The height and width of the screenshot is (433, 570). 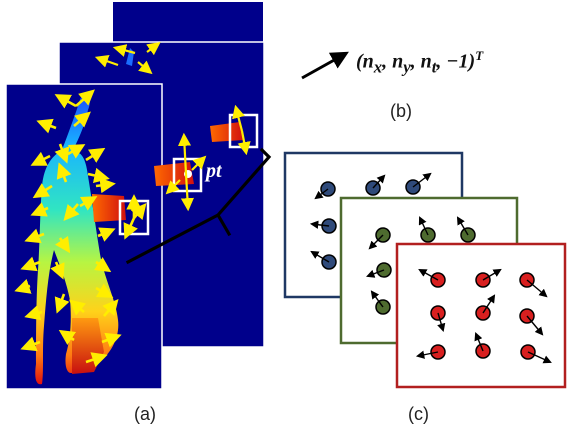 I want to click on formula-transpose: T, so click(x=479, y=55).